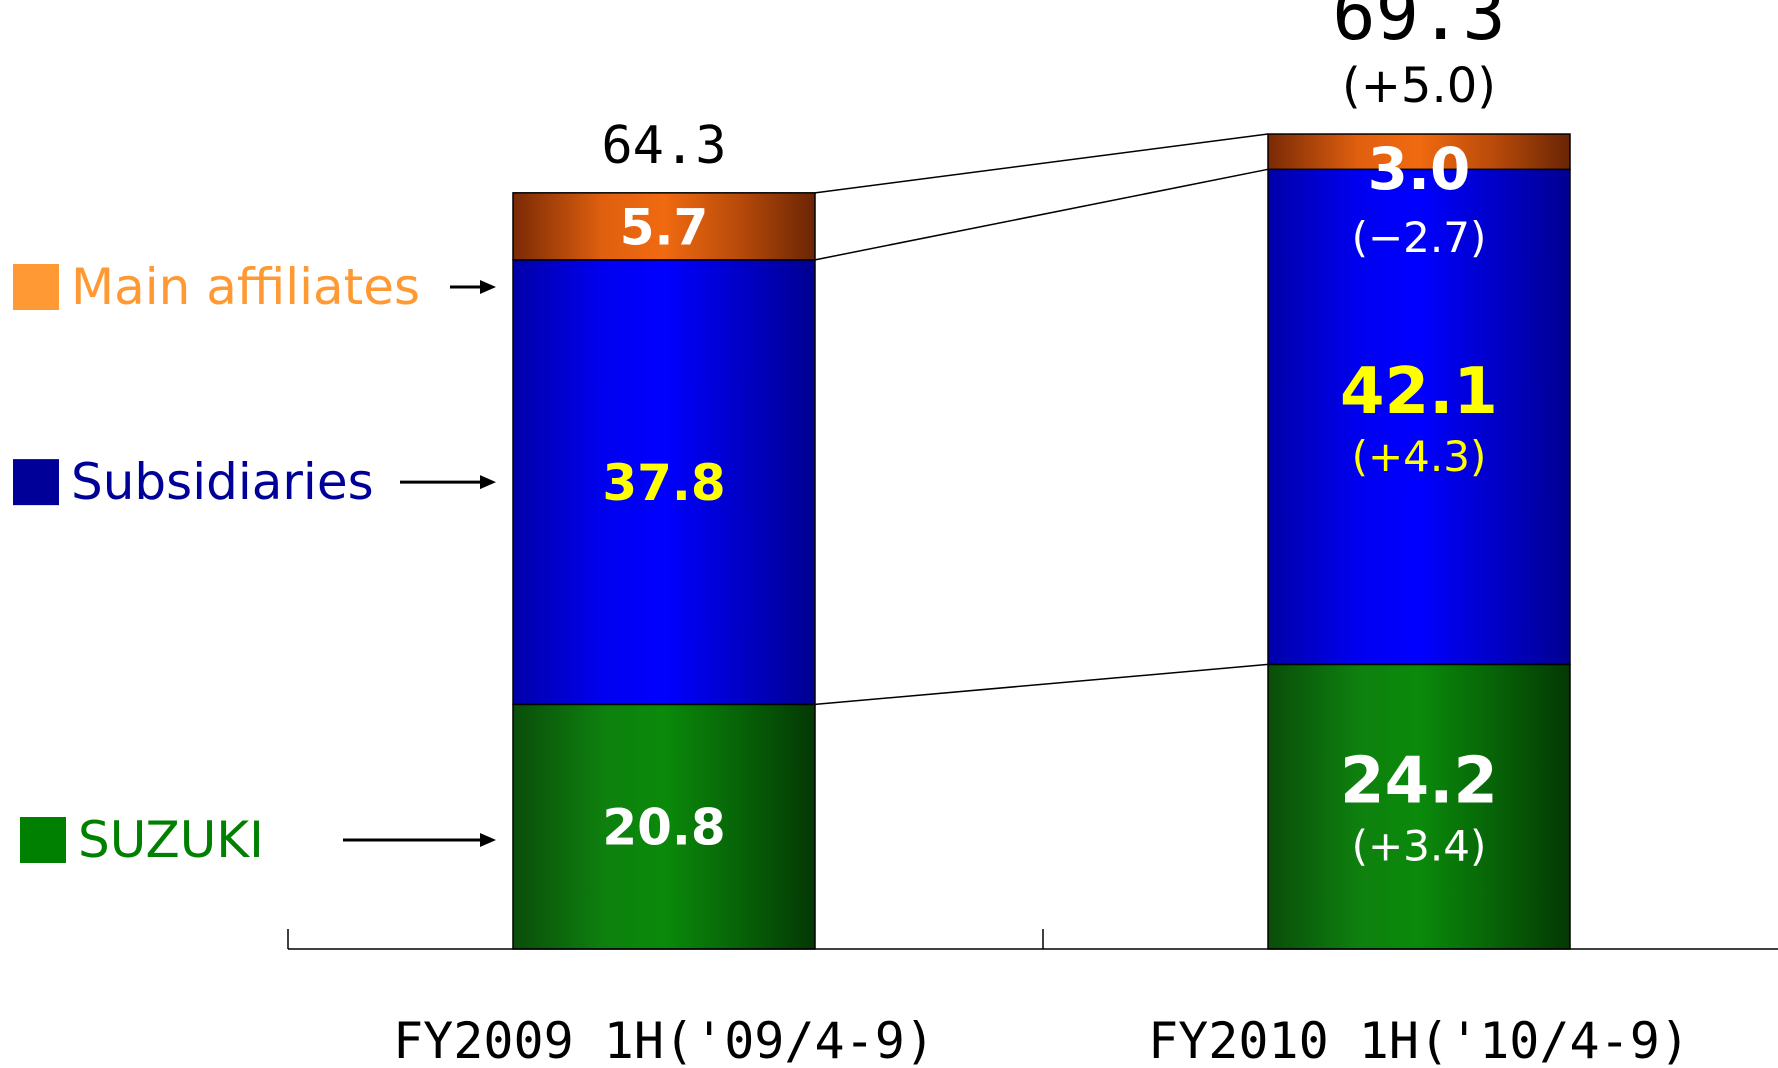 The height and width of the screenshot is (1068, 1778). Describe the element at coordinates (1419, 846) in the screenshot. I see `change-label-suzuki-2: (+3.4)` at that location.